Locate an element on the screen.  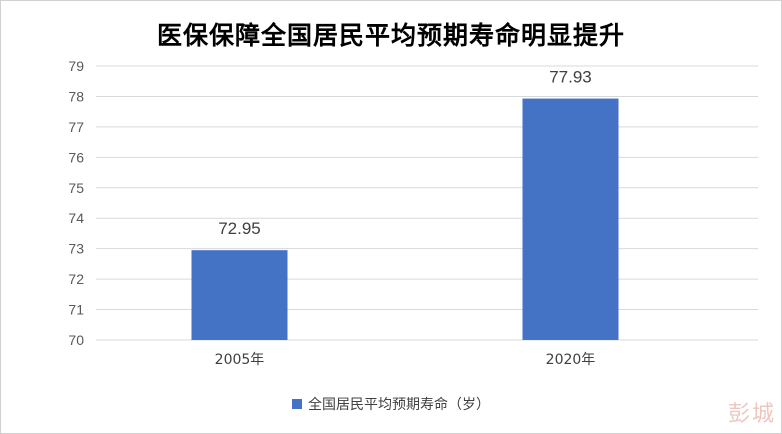
y-tick-label: 74 is located at coordinates (76, 218).